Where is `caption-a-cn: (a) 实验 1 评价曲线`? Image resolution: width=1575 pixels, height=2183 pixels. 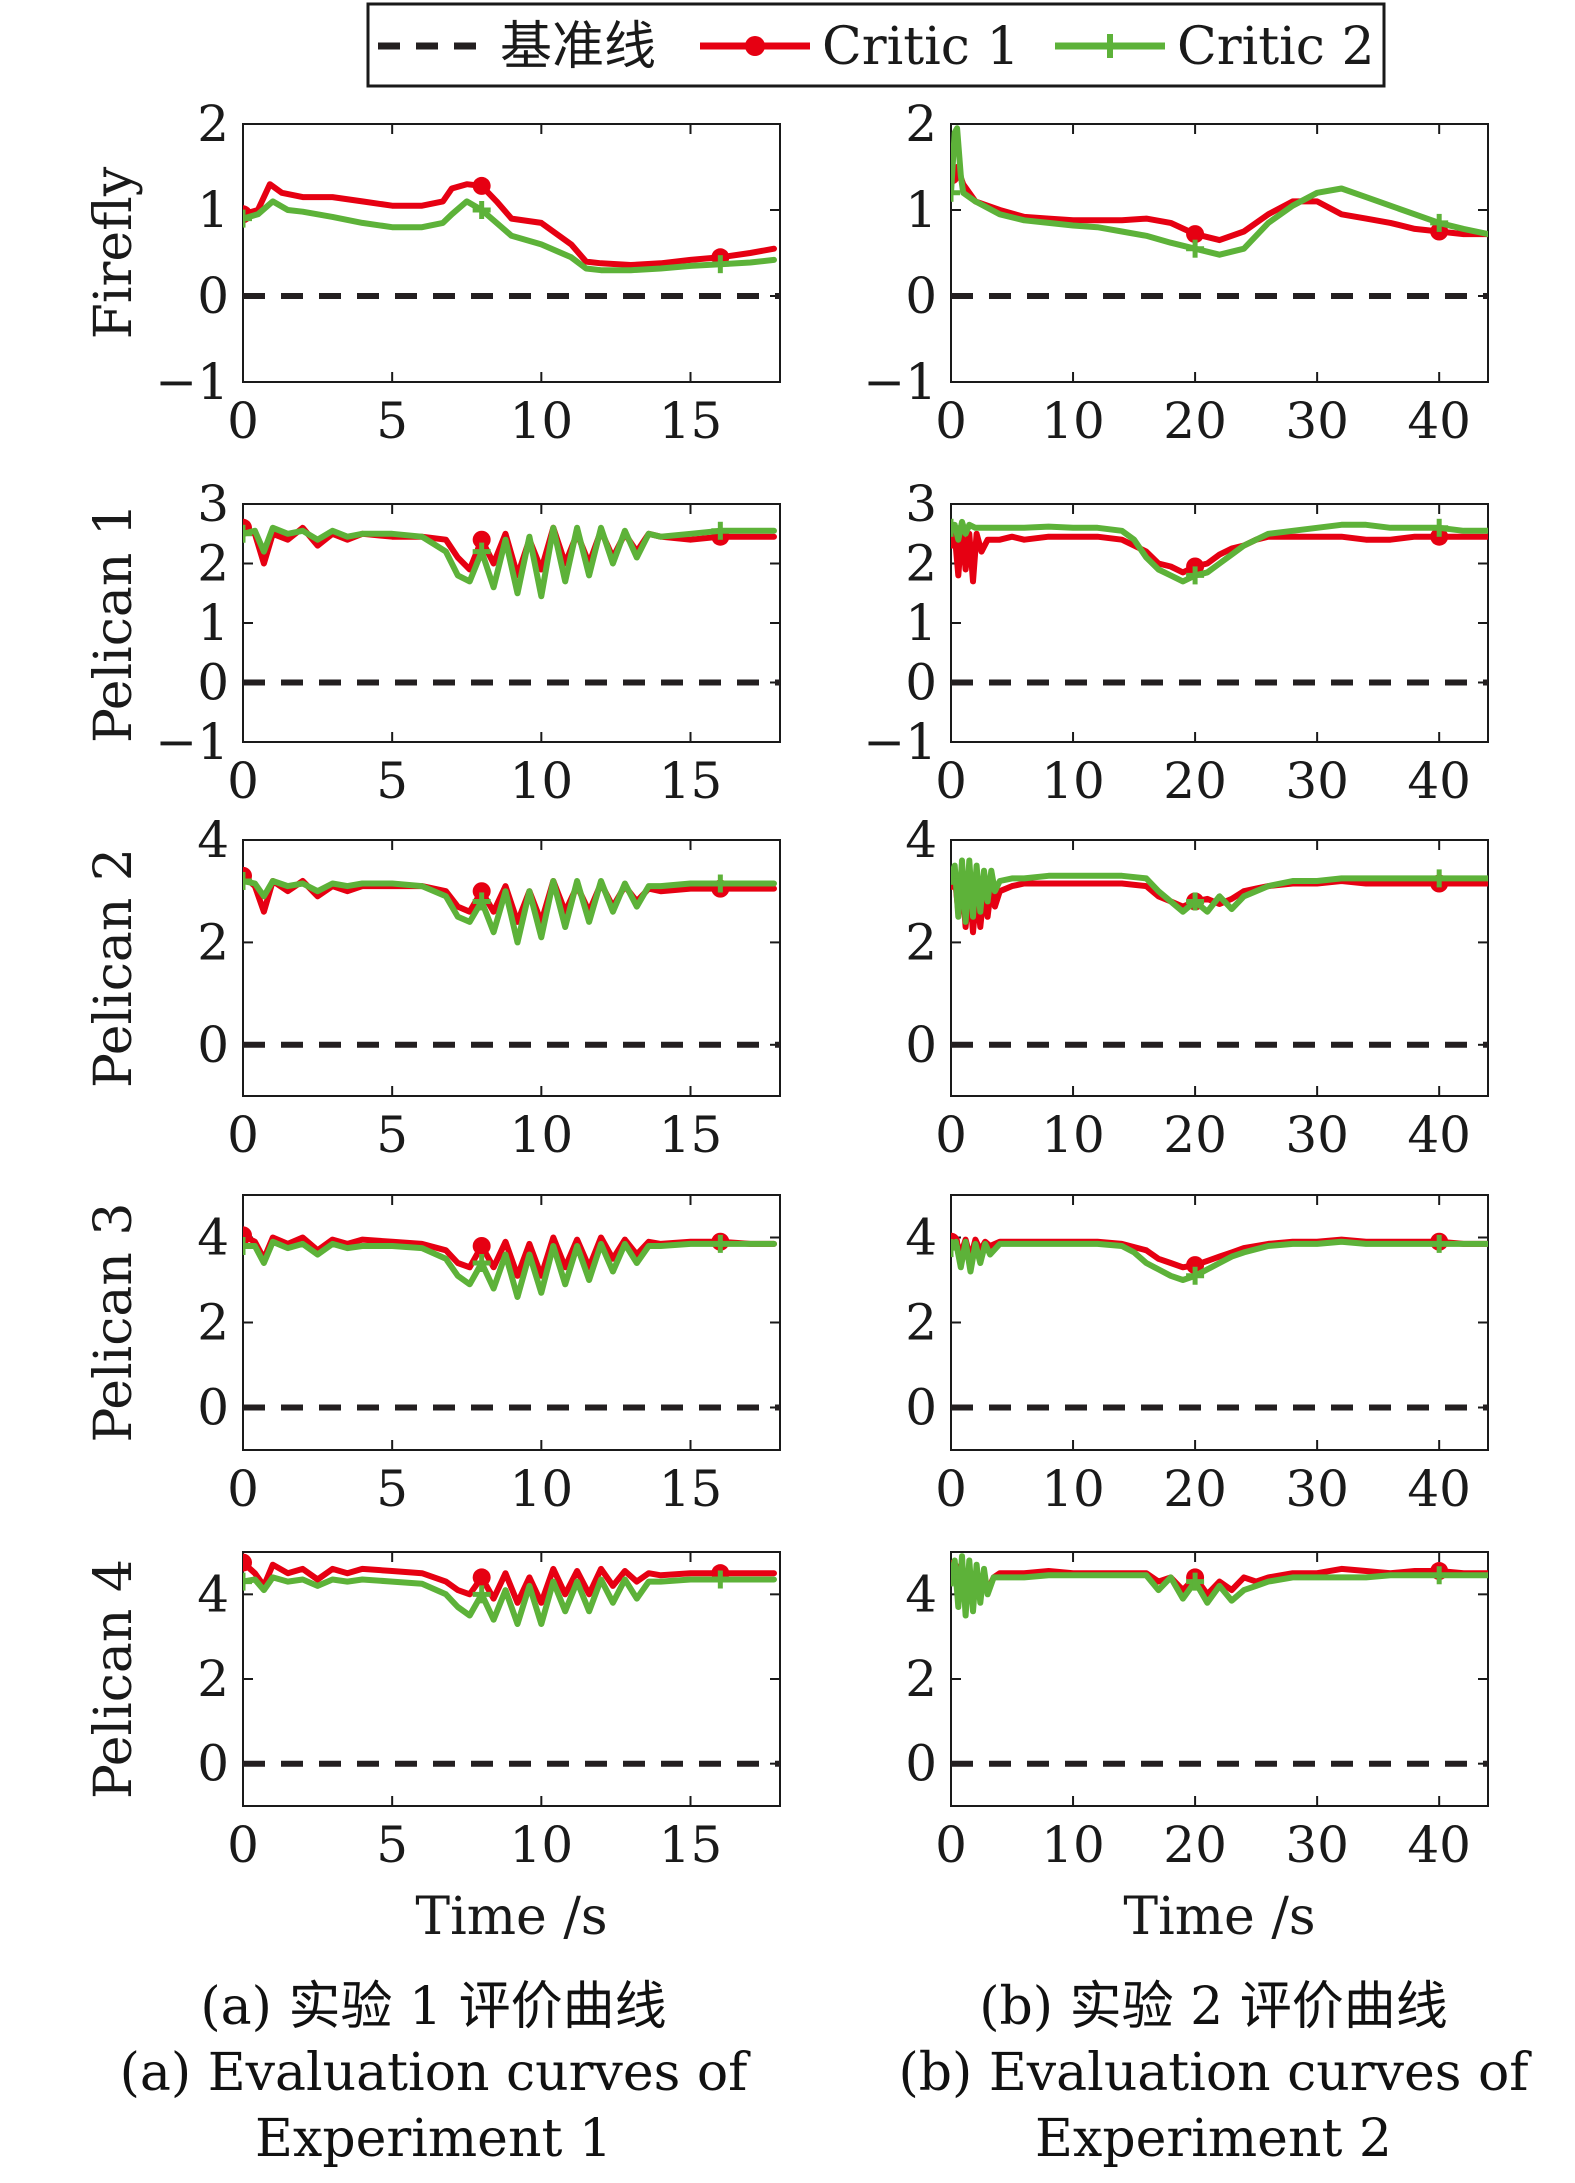 caption-a-cn: (a) 实验 1 评价曲线 is located at coordinates (433, 2007).